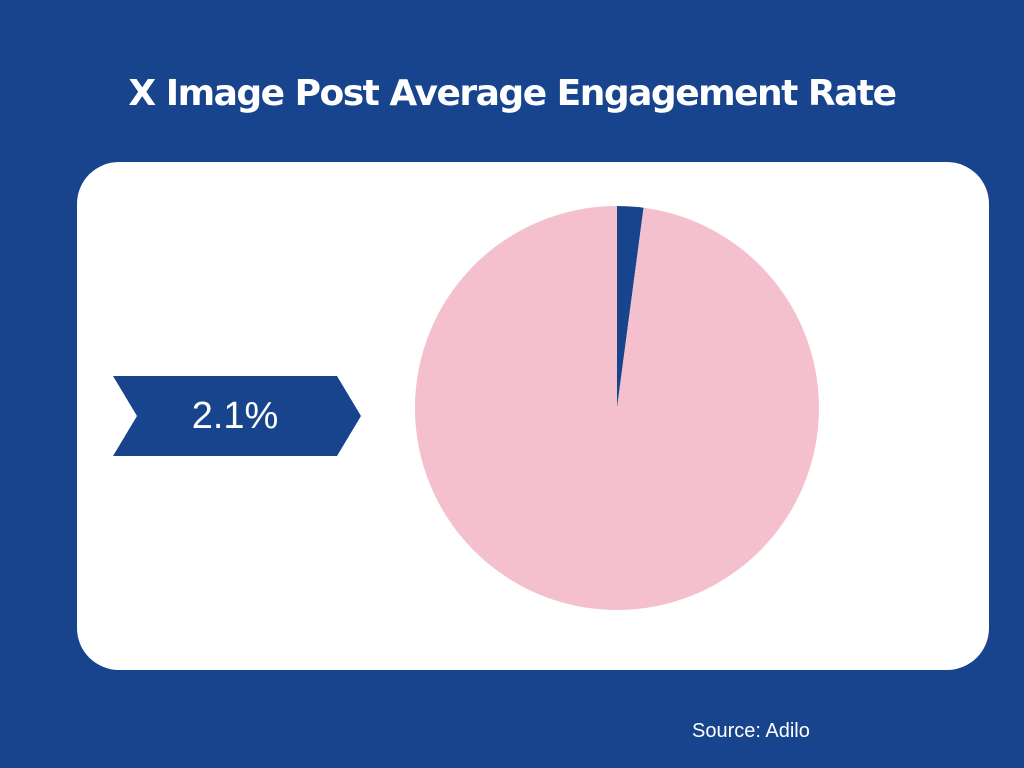 Image resolution: width=1024 pixels, height=768 pixels. What do you see at coordinates (512, 93) in the screenshot?
I see `chart-title: X Image Post Average Engagement Rate` at bounding box center [512, 93].